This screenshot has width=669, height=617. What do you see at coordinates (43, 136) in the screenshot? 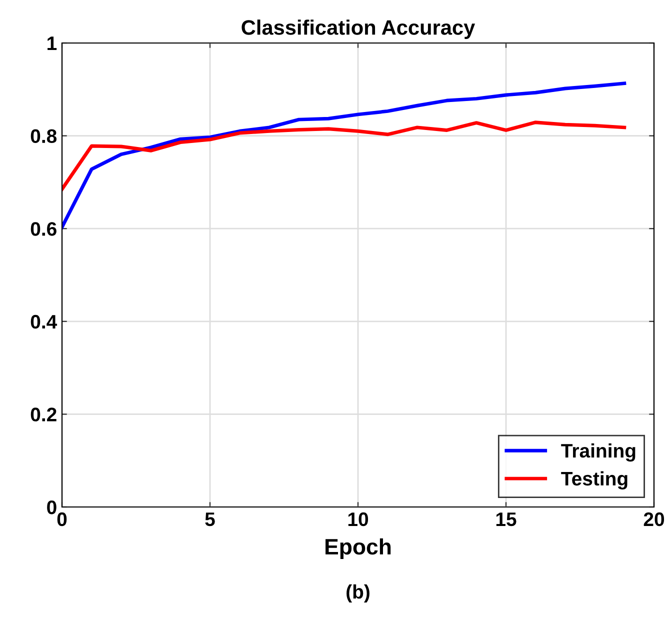
I see `y-tick-label: 0.8` at bounding box center [43, 136].